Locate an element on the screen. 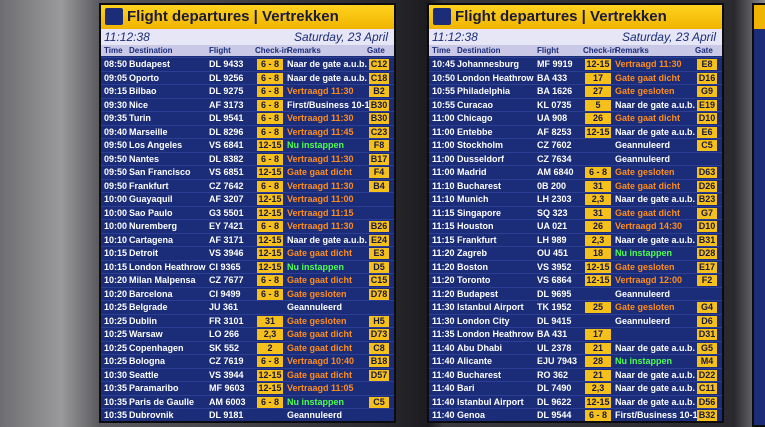 This screenshot has height=427, width=765. flight-row: 11:10 Bucharest 0B 200 31 Gate gaat dicht D26 is located at coordinates (575, 185).